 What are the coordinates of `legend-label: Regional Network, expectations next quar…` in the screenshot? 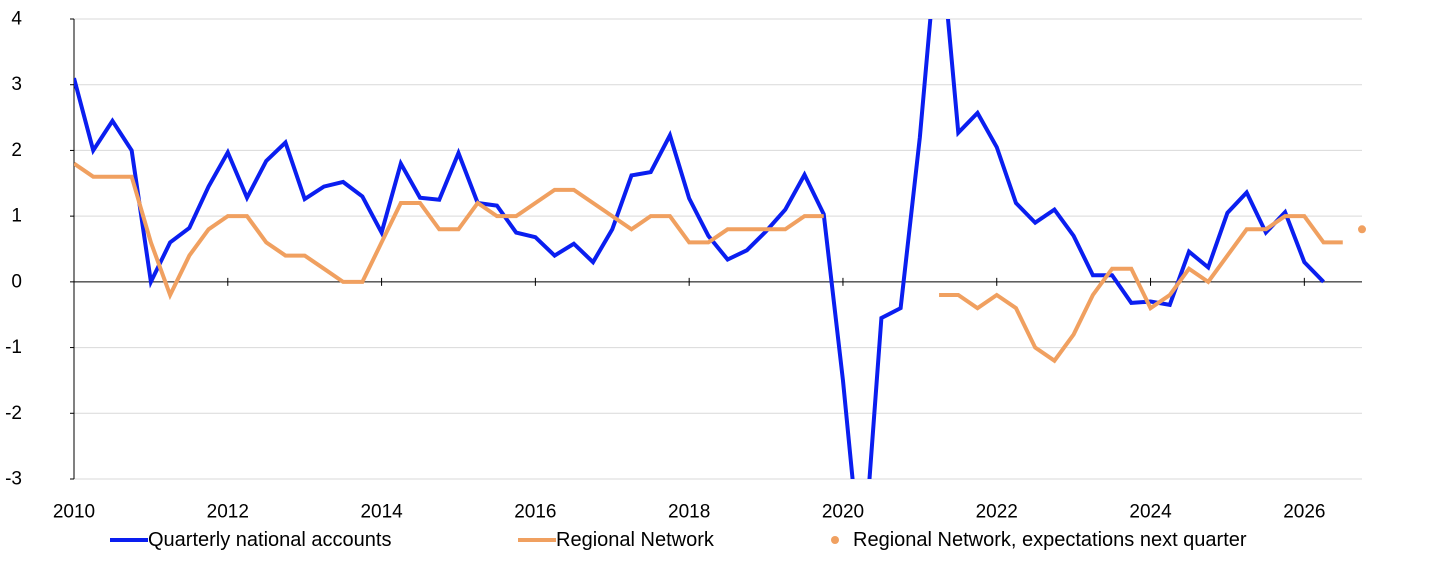 It's located at (1050, 540).